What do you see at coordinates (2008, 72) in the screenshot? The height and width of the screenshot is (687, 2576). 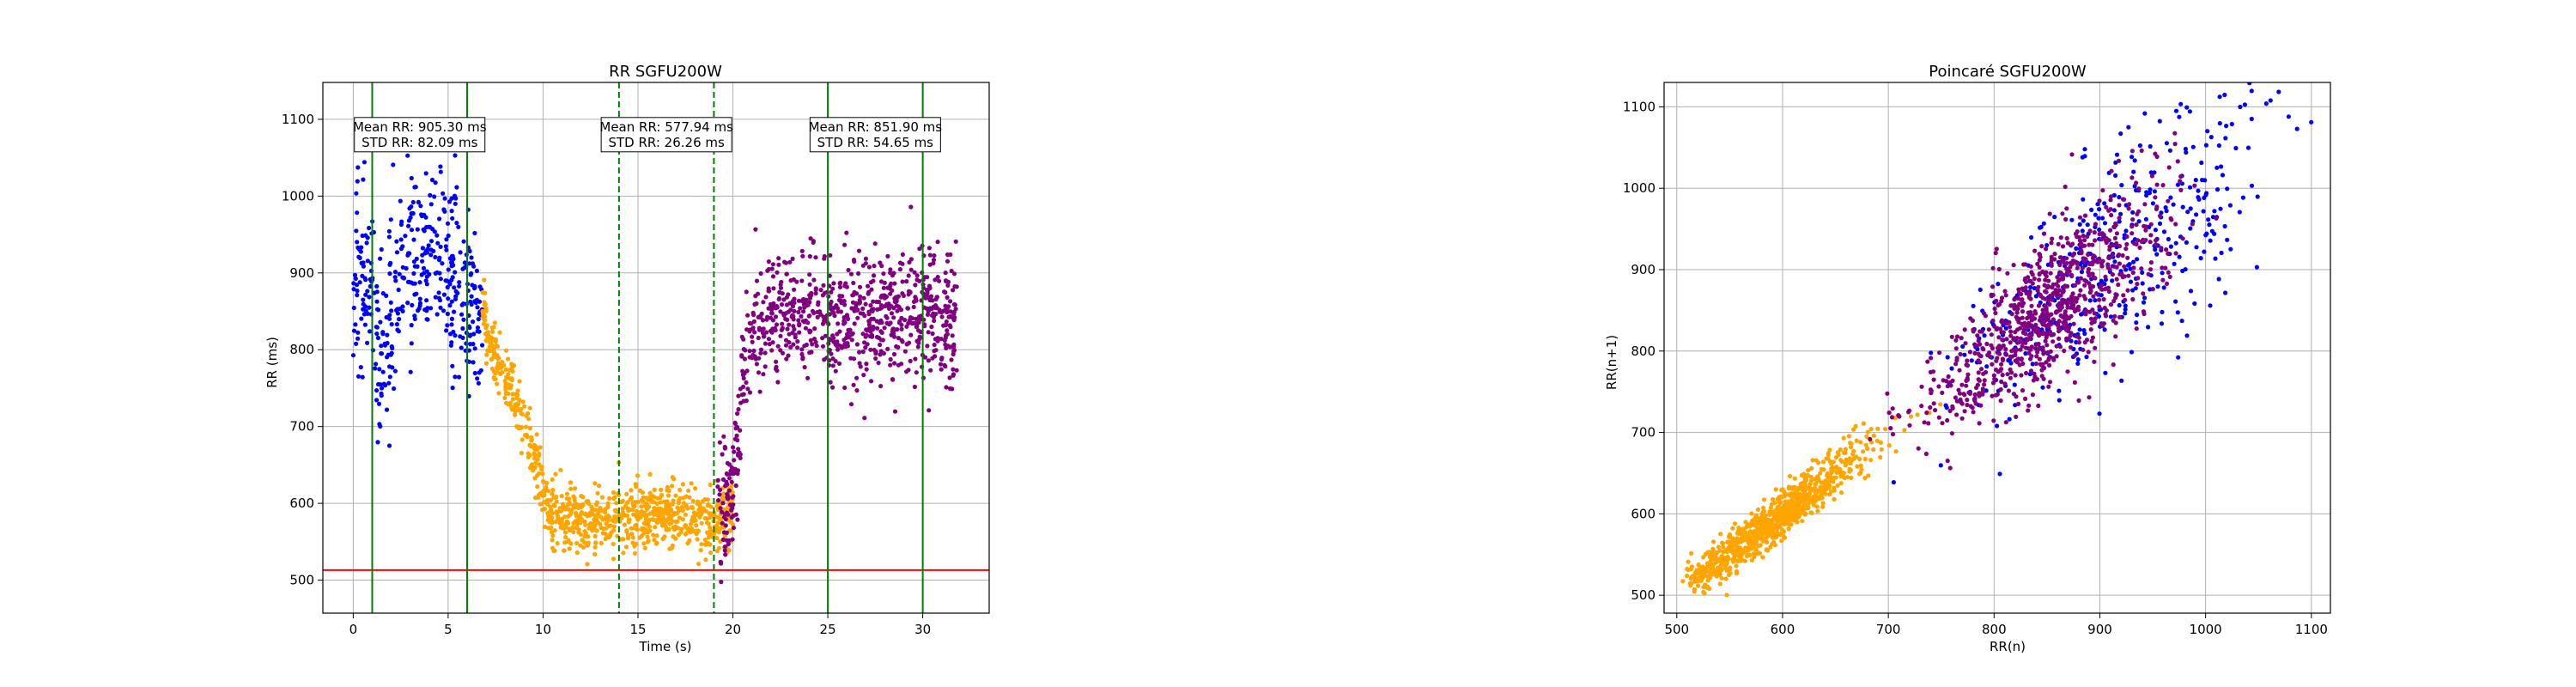 I see `poincare-chart-title: Poincaré SGFU200W` at bounding box center [2008, 72].